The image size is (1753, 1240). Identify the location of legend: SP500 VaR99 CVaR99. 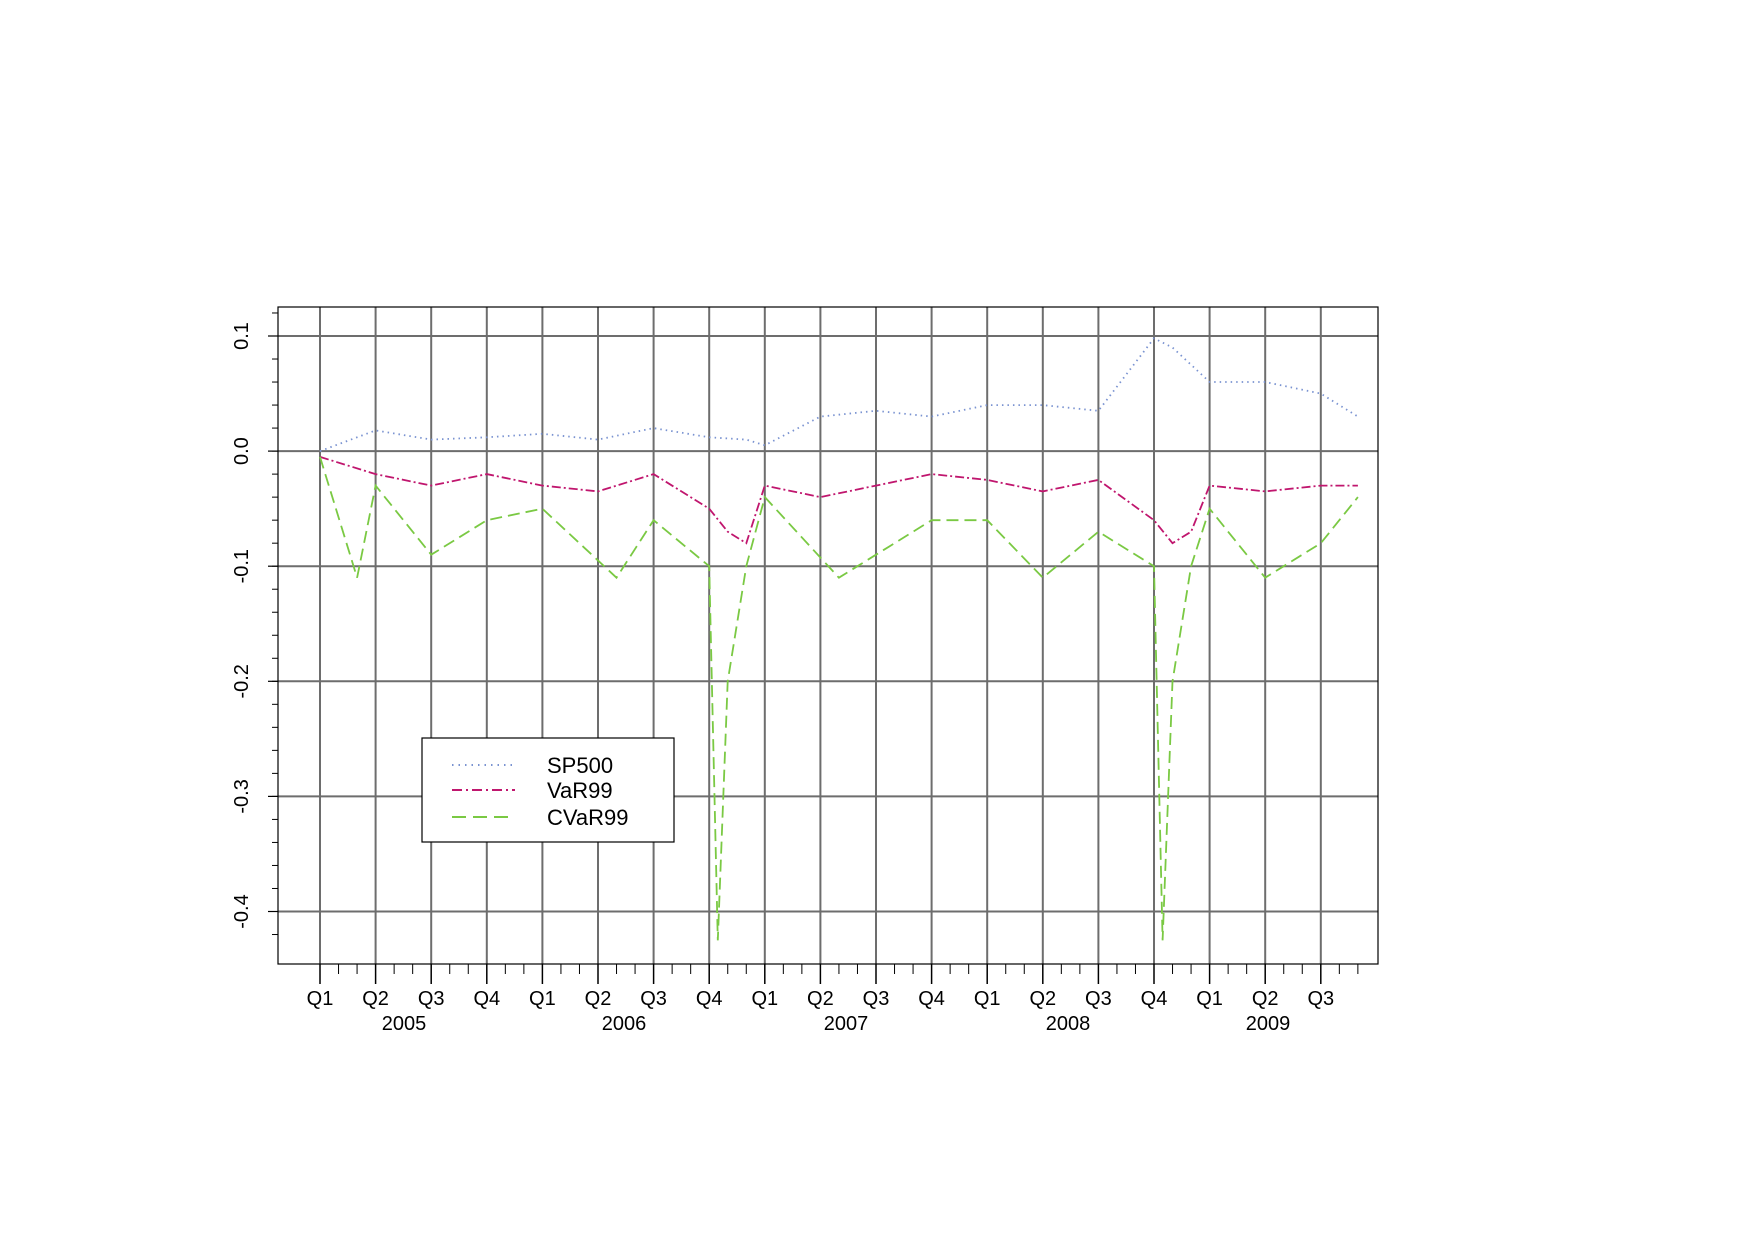
(548, 790).